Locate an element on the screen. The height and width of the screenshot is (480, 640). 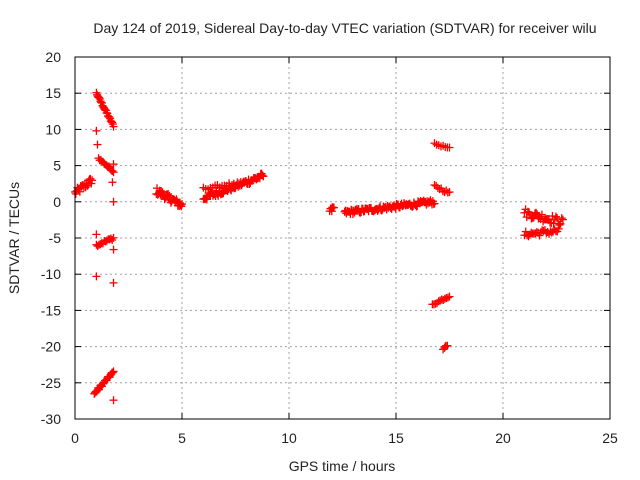
y-tick-label: -5 is located at coordinates (55, 238).